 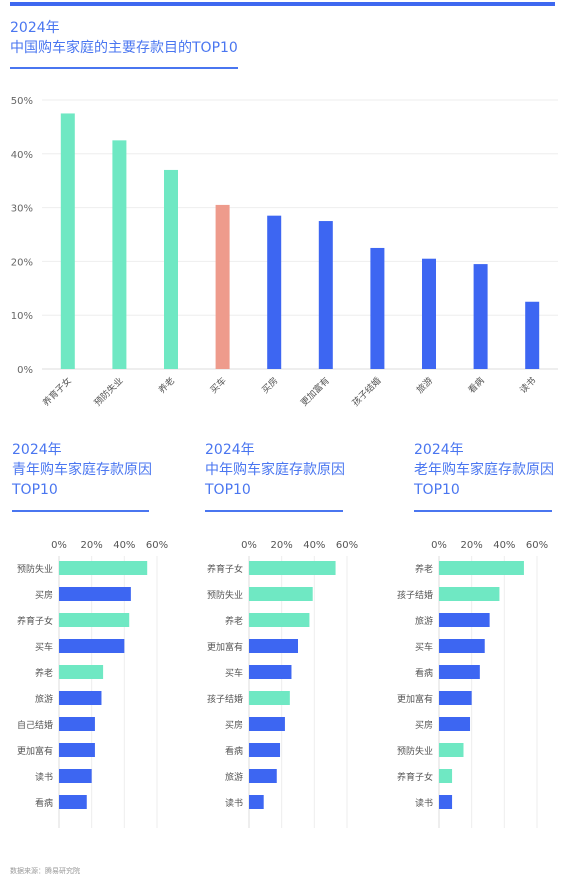 What do you see at coordinates (230, 450) in the screenshot?
I see `middle-title-year: 2024年` at bounding box center [230, 450].